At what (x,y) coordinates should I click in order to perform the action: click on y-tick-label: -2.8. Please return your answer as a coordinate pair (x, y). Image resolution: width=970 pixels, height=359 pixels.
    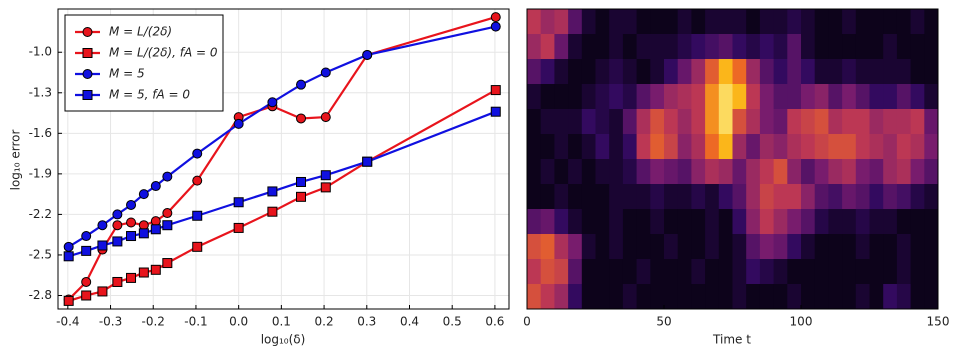
    Looking at the image, I should click on (40, 295).